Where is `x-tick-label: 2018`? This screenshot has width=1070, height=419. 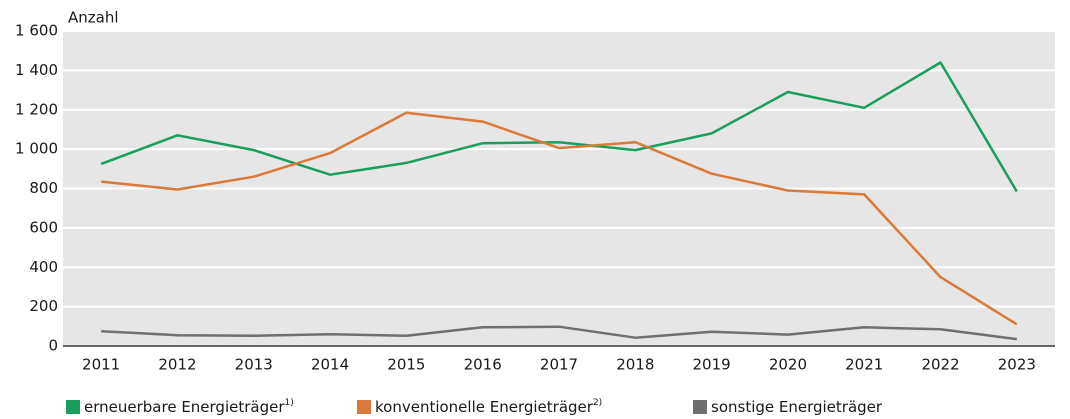
x-tick-label: 2018 is located at coordinates (635, 365).